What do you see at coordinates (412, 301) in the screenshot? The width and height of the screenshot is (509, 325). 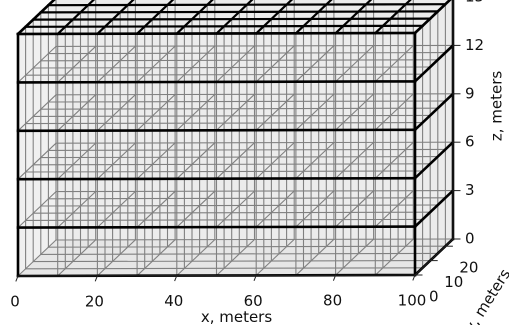 I see `x-tick-label: 100` at bounding box center [412, 301].